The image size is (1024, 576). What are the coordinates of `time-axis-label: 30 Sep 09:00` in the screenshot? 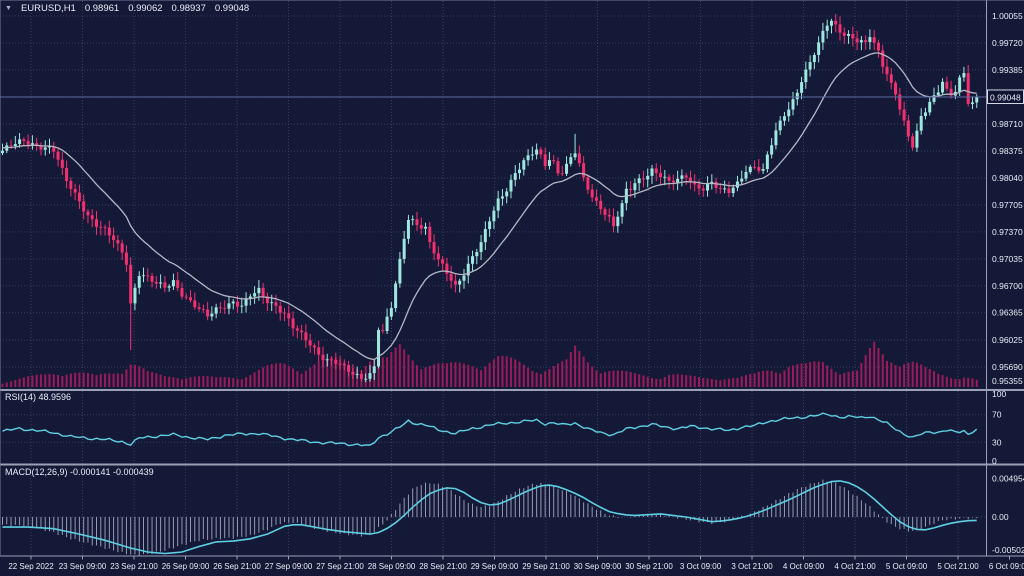 It's located at (598, 566).